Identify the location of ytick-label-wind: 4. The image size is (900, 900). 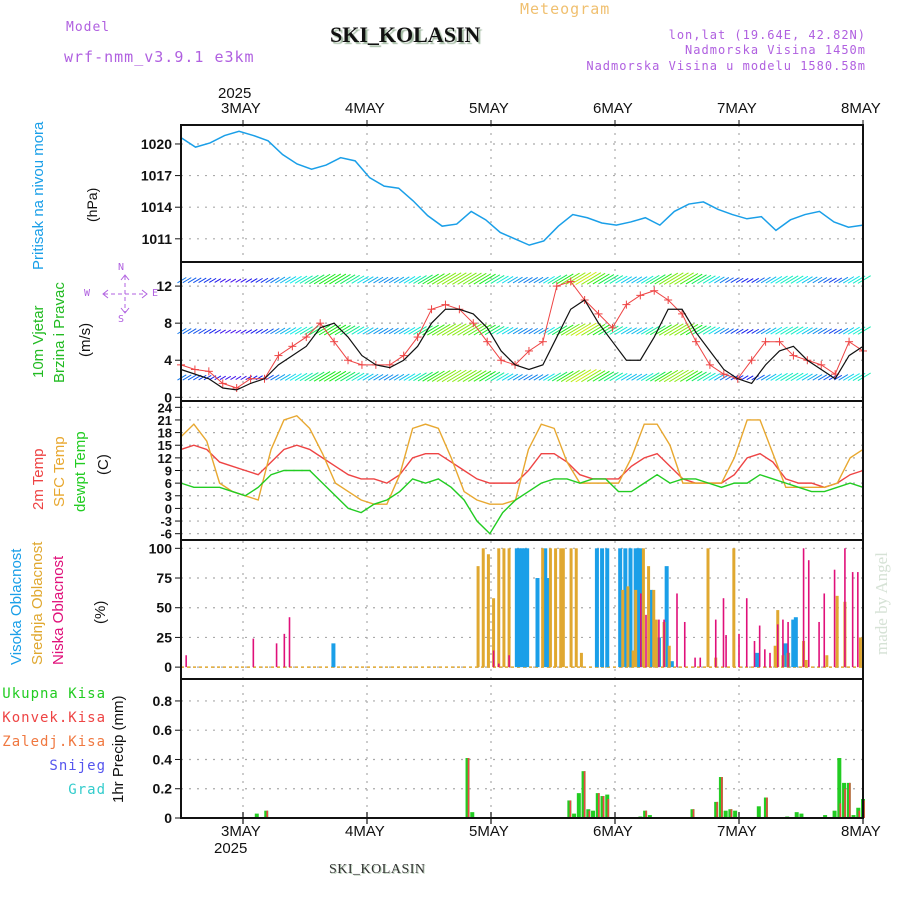
(168, 360).